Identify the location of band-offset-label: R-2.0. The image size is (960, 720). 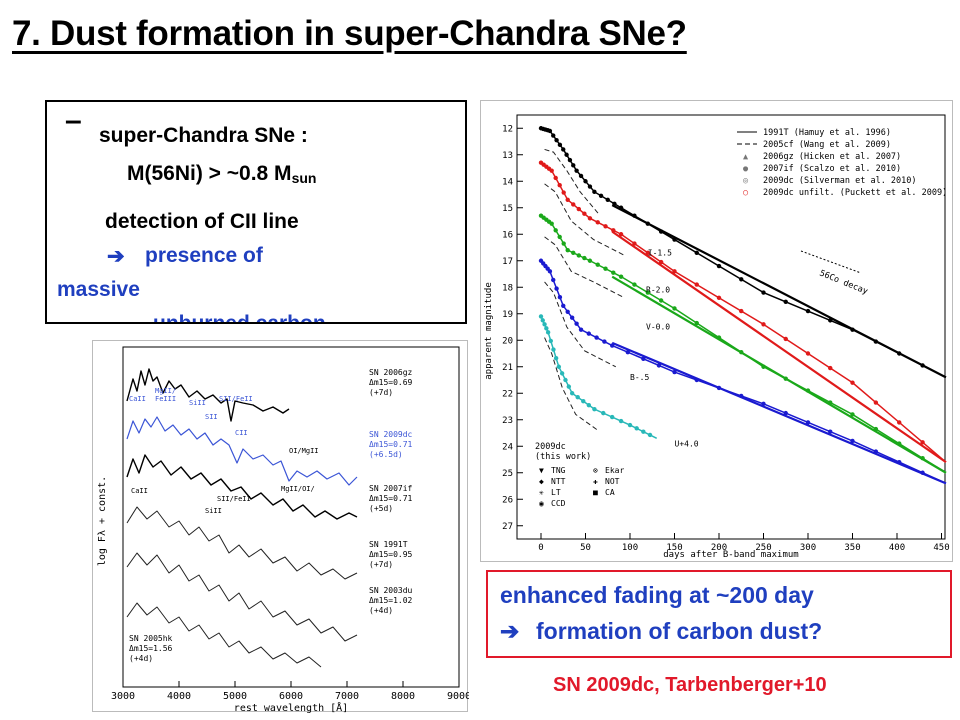
(658, 290).